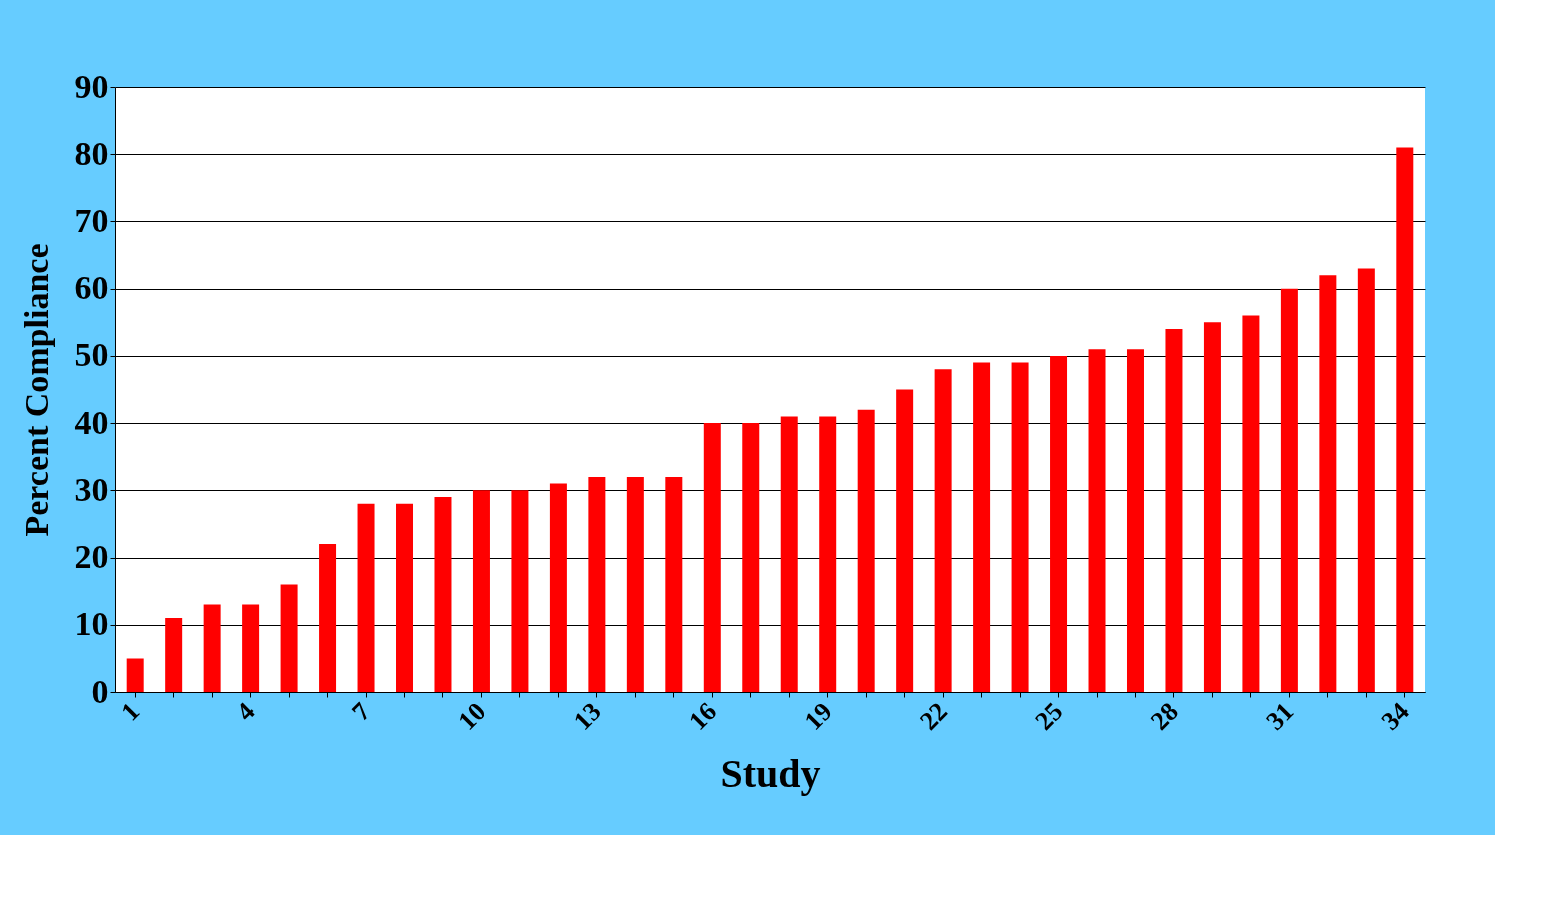 The image size is (1566, 910). What do you see at coordinates (36, 390) in the screenshot?
I see `y-axis-title: Percent Compliance` at bounding box center [36, 390].